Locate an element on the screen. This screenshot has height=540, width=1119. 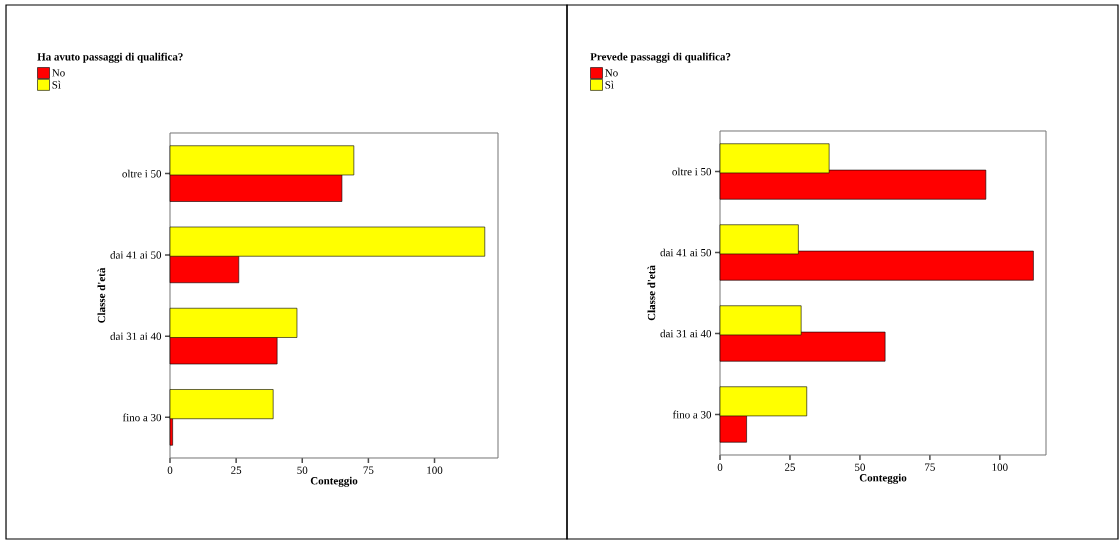
legend-title: Prevede passaggi di qualifica? is located at coordinates (660, 57).